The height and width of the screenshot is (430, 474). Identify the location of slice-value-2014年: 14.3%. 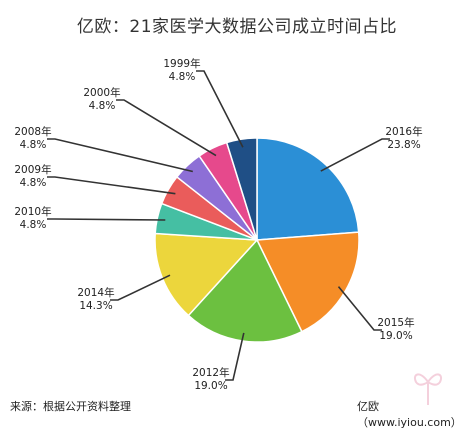
(95, 306).